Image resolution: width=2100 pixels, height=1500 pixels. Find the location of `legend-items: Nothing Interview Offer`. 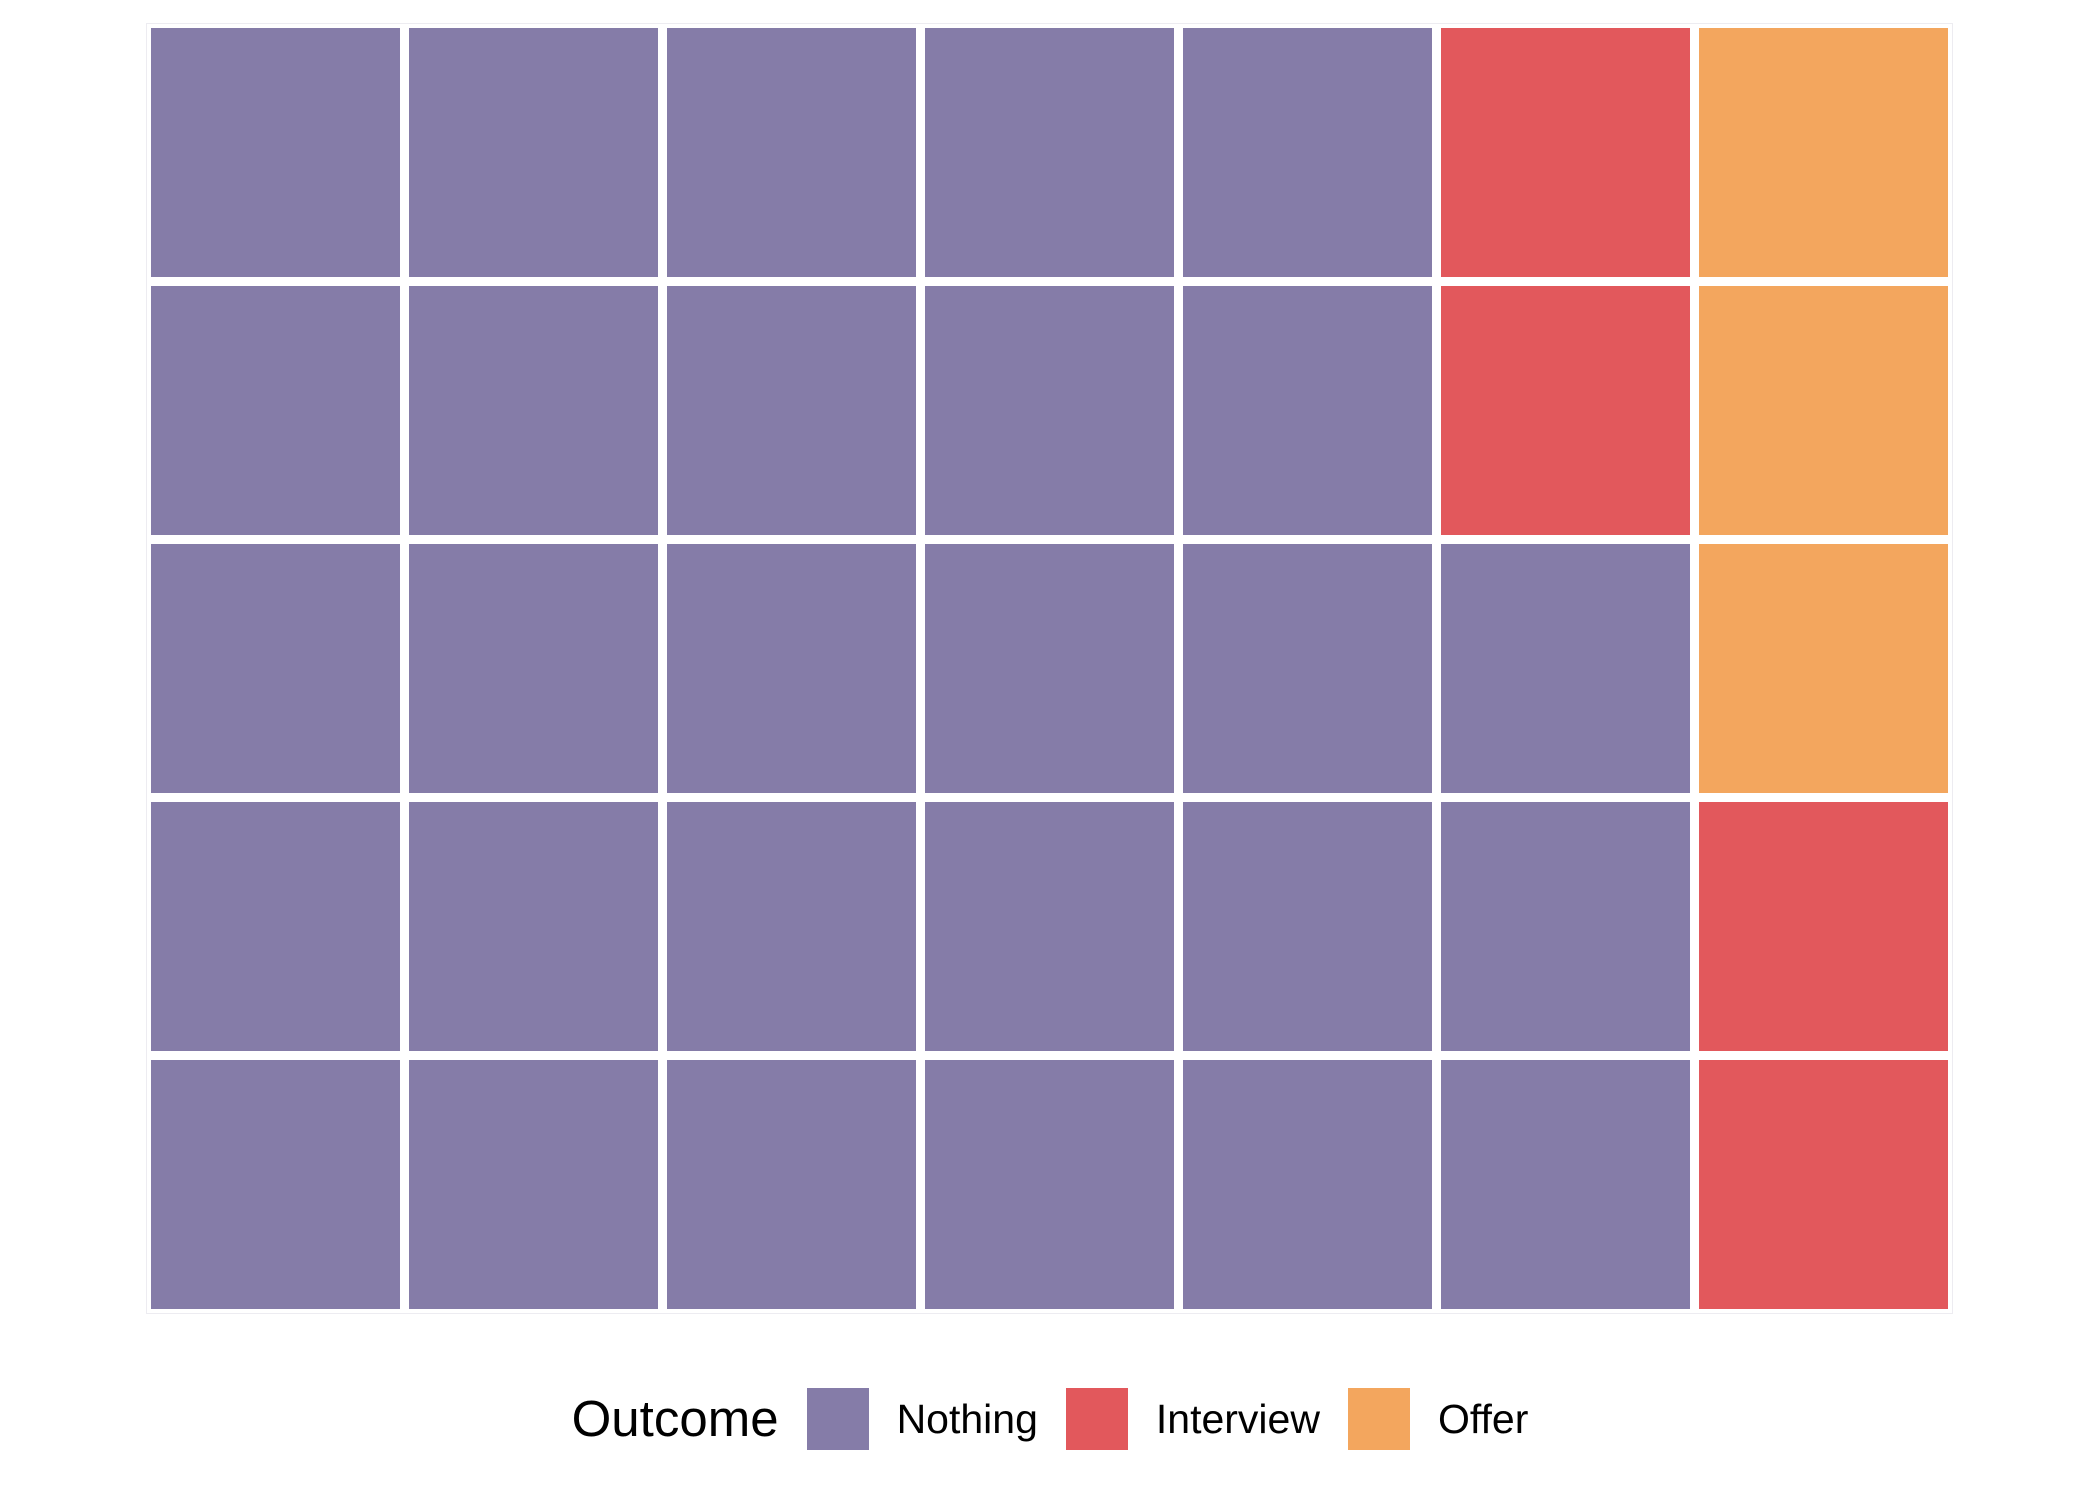

legend-items: Nothing Interview Offer is located at coordinates (1167, 1419).